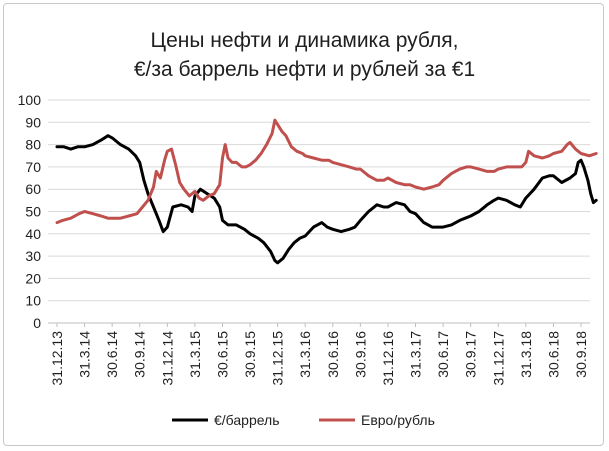 The image size is (609, 451). I want to click on y-tick-label: 0, so click(37, 323).